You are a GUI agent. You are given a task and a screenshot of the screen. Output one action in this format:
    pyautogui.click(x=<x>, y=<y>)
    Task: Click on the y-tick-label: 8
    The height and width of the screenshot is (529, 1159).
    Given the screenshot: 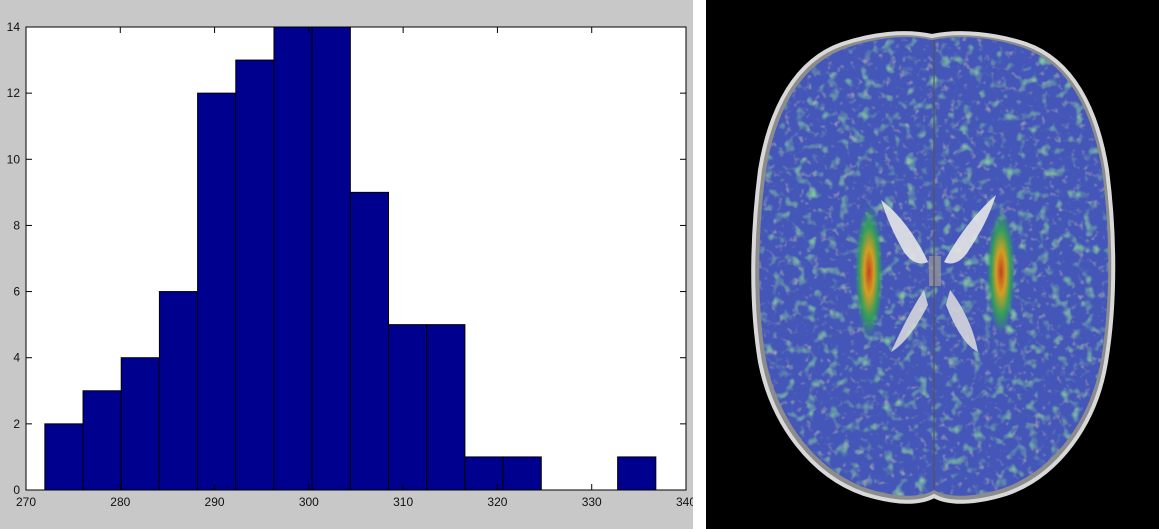 What is the action you would take?
    pyautogui.click(x=16, y=225)
    